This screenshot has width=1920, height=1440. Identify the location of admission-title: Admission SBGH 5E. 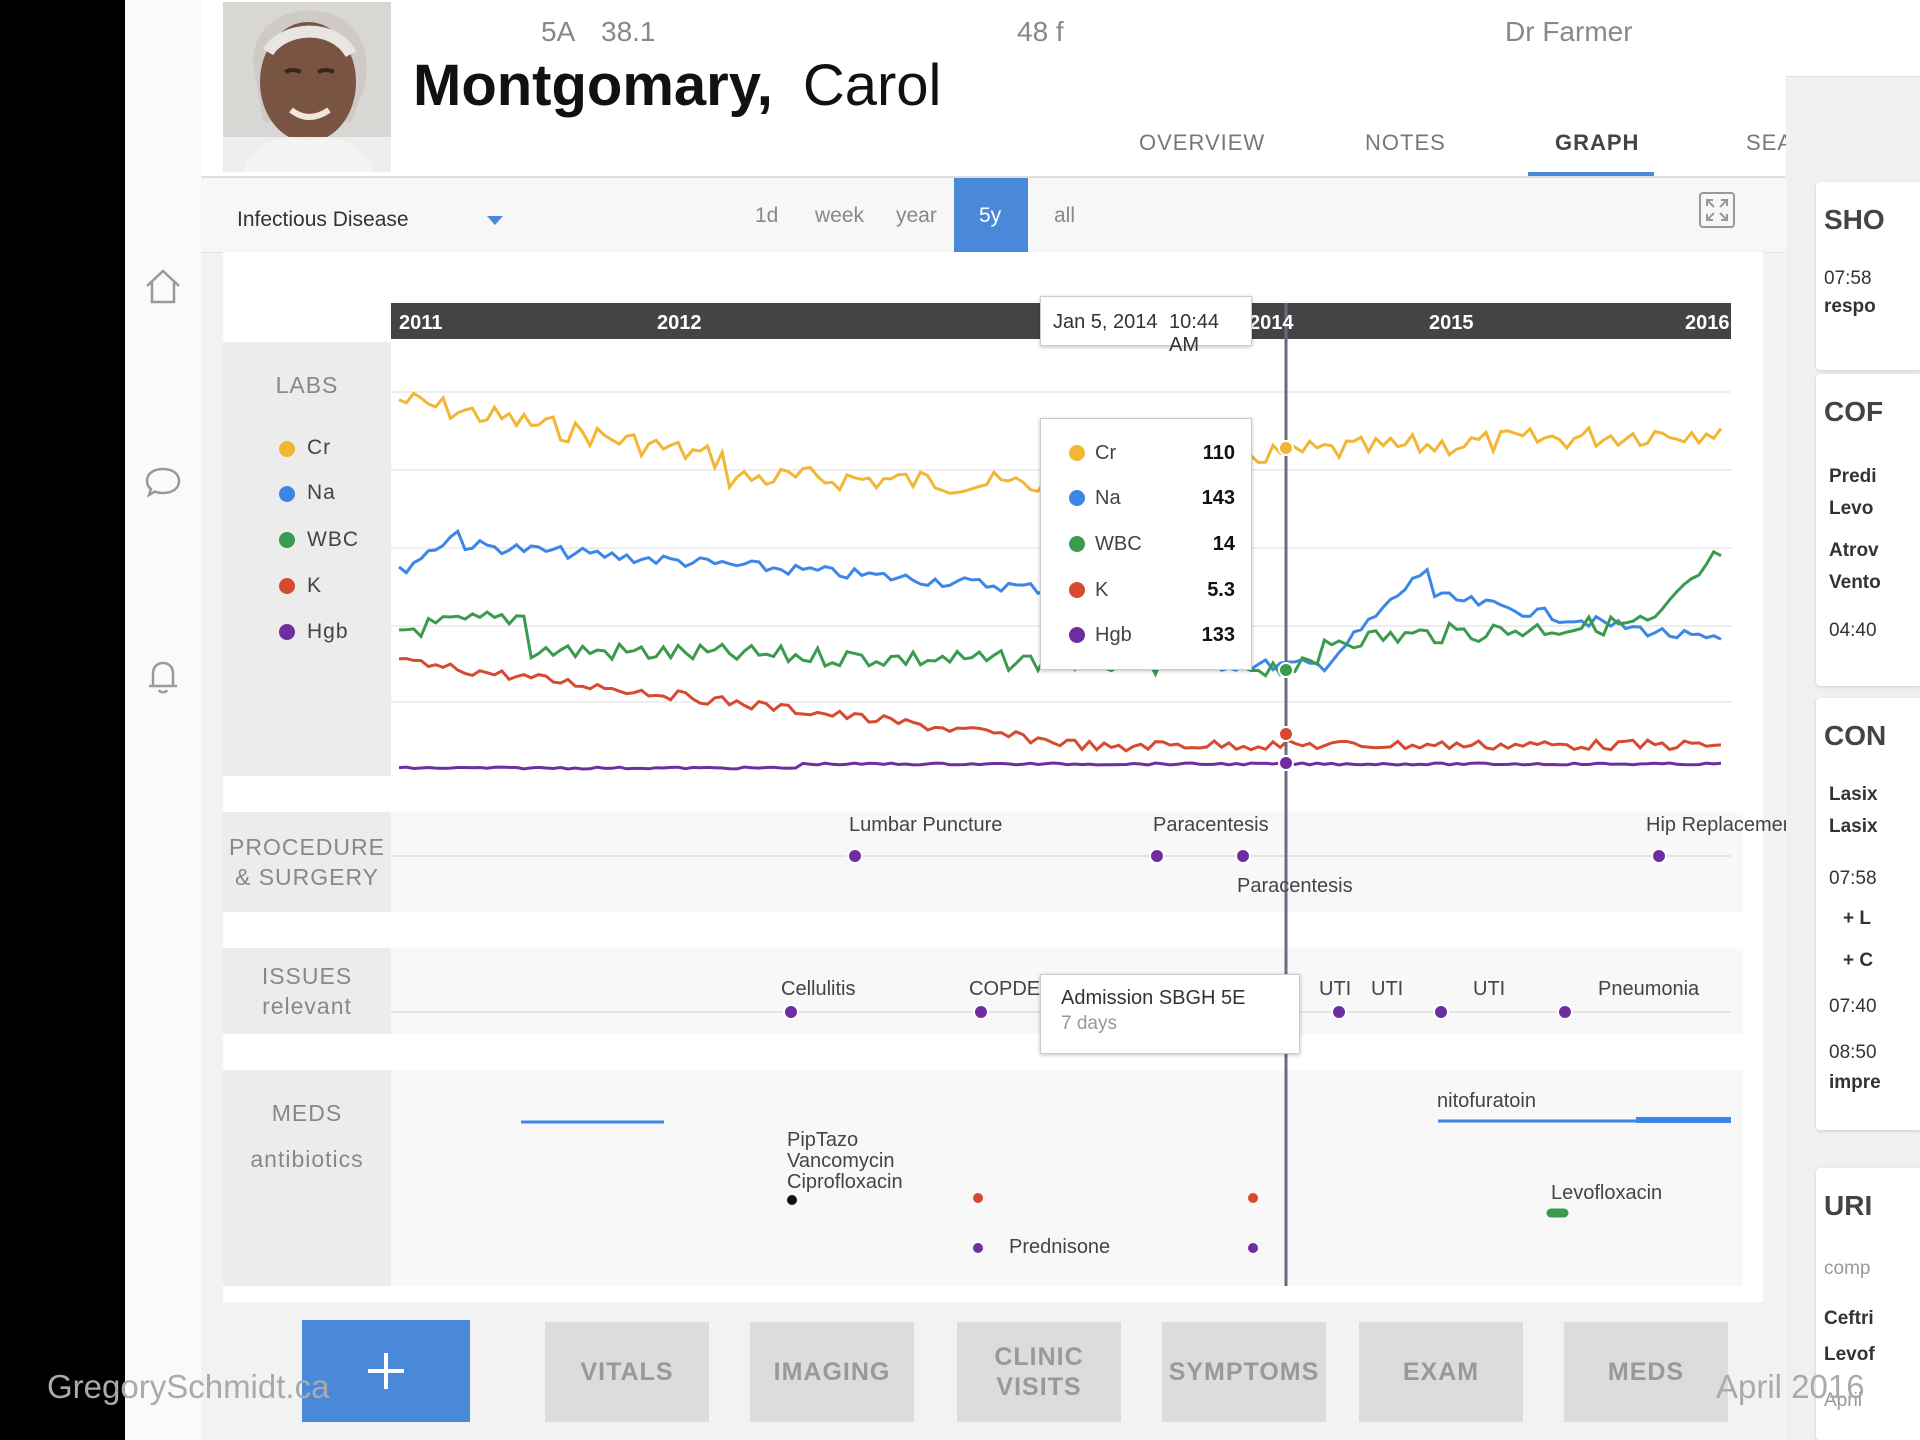
(1153, 998).